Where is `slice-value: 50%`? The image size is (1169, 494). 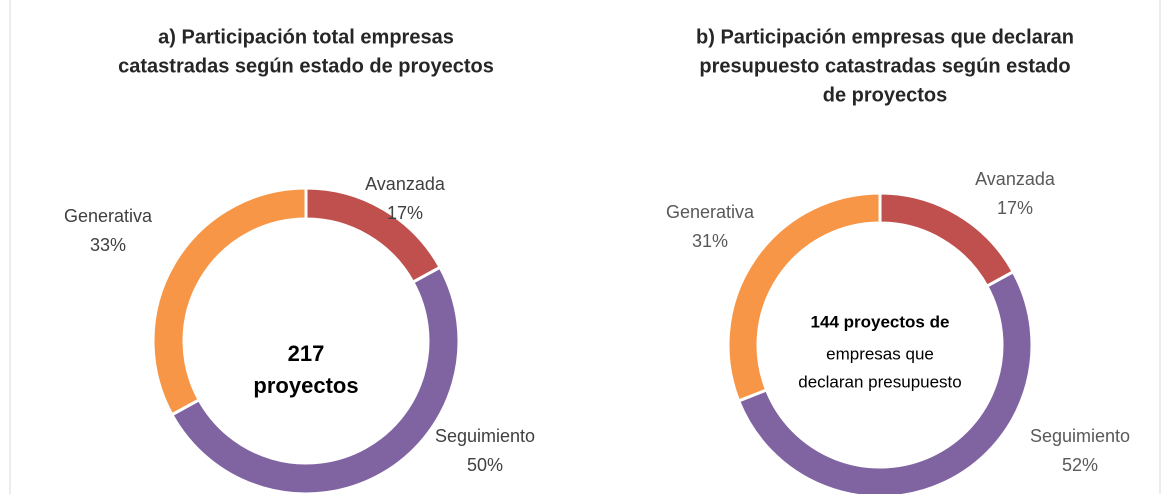 slice-value: 50% is located at coordinates (485, 465).